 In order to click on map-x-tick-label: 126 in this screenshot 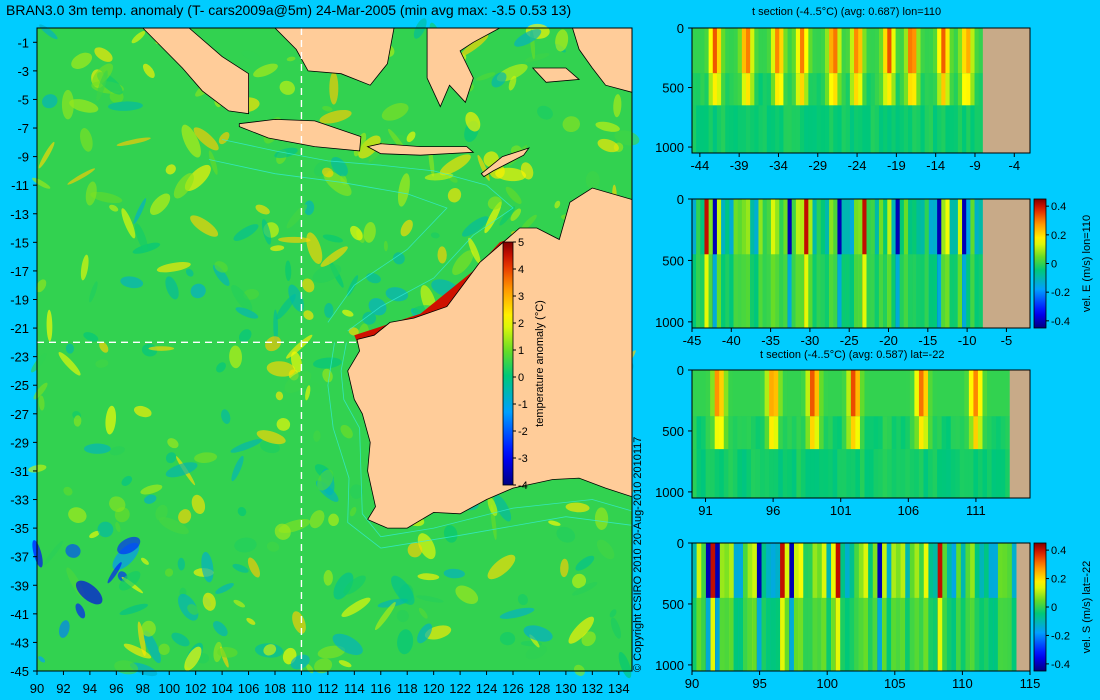, I will do `click(513, 688)`.